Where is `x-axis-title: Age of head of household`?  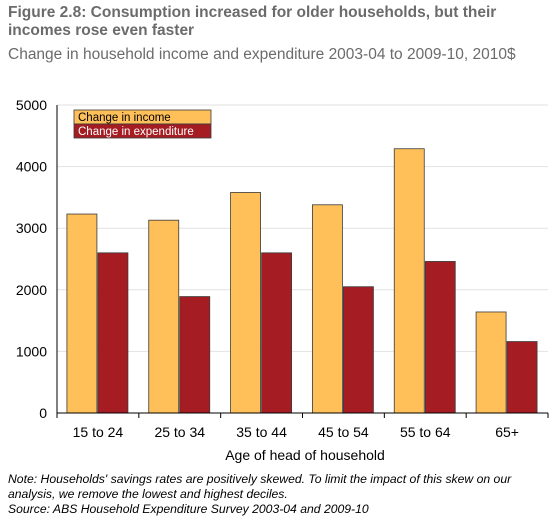 x-axis-title: Age of head of household is located at coordinates (305, 455).